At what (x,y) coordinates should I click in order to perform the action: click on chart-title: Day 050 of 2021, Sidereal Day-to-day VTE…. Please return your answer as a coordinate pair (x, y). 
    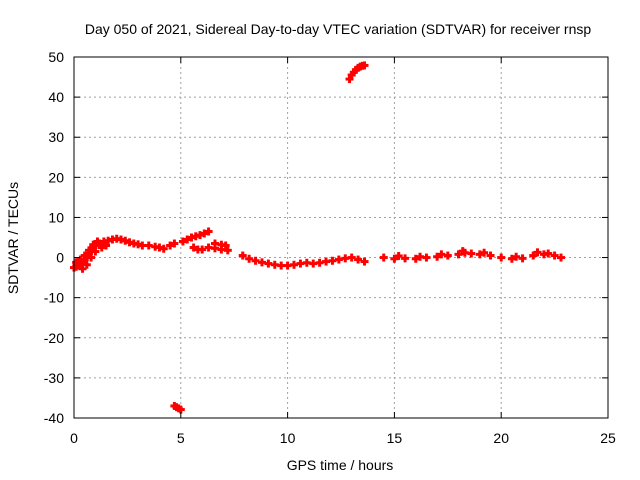
    Looking at the image, I should click on (338, 29).